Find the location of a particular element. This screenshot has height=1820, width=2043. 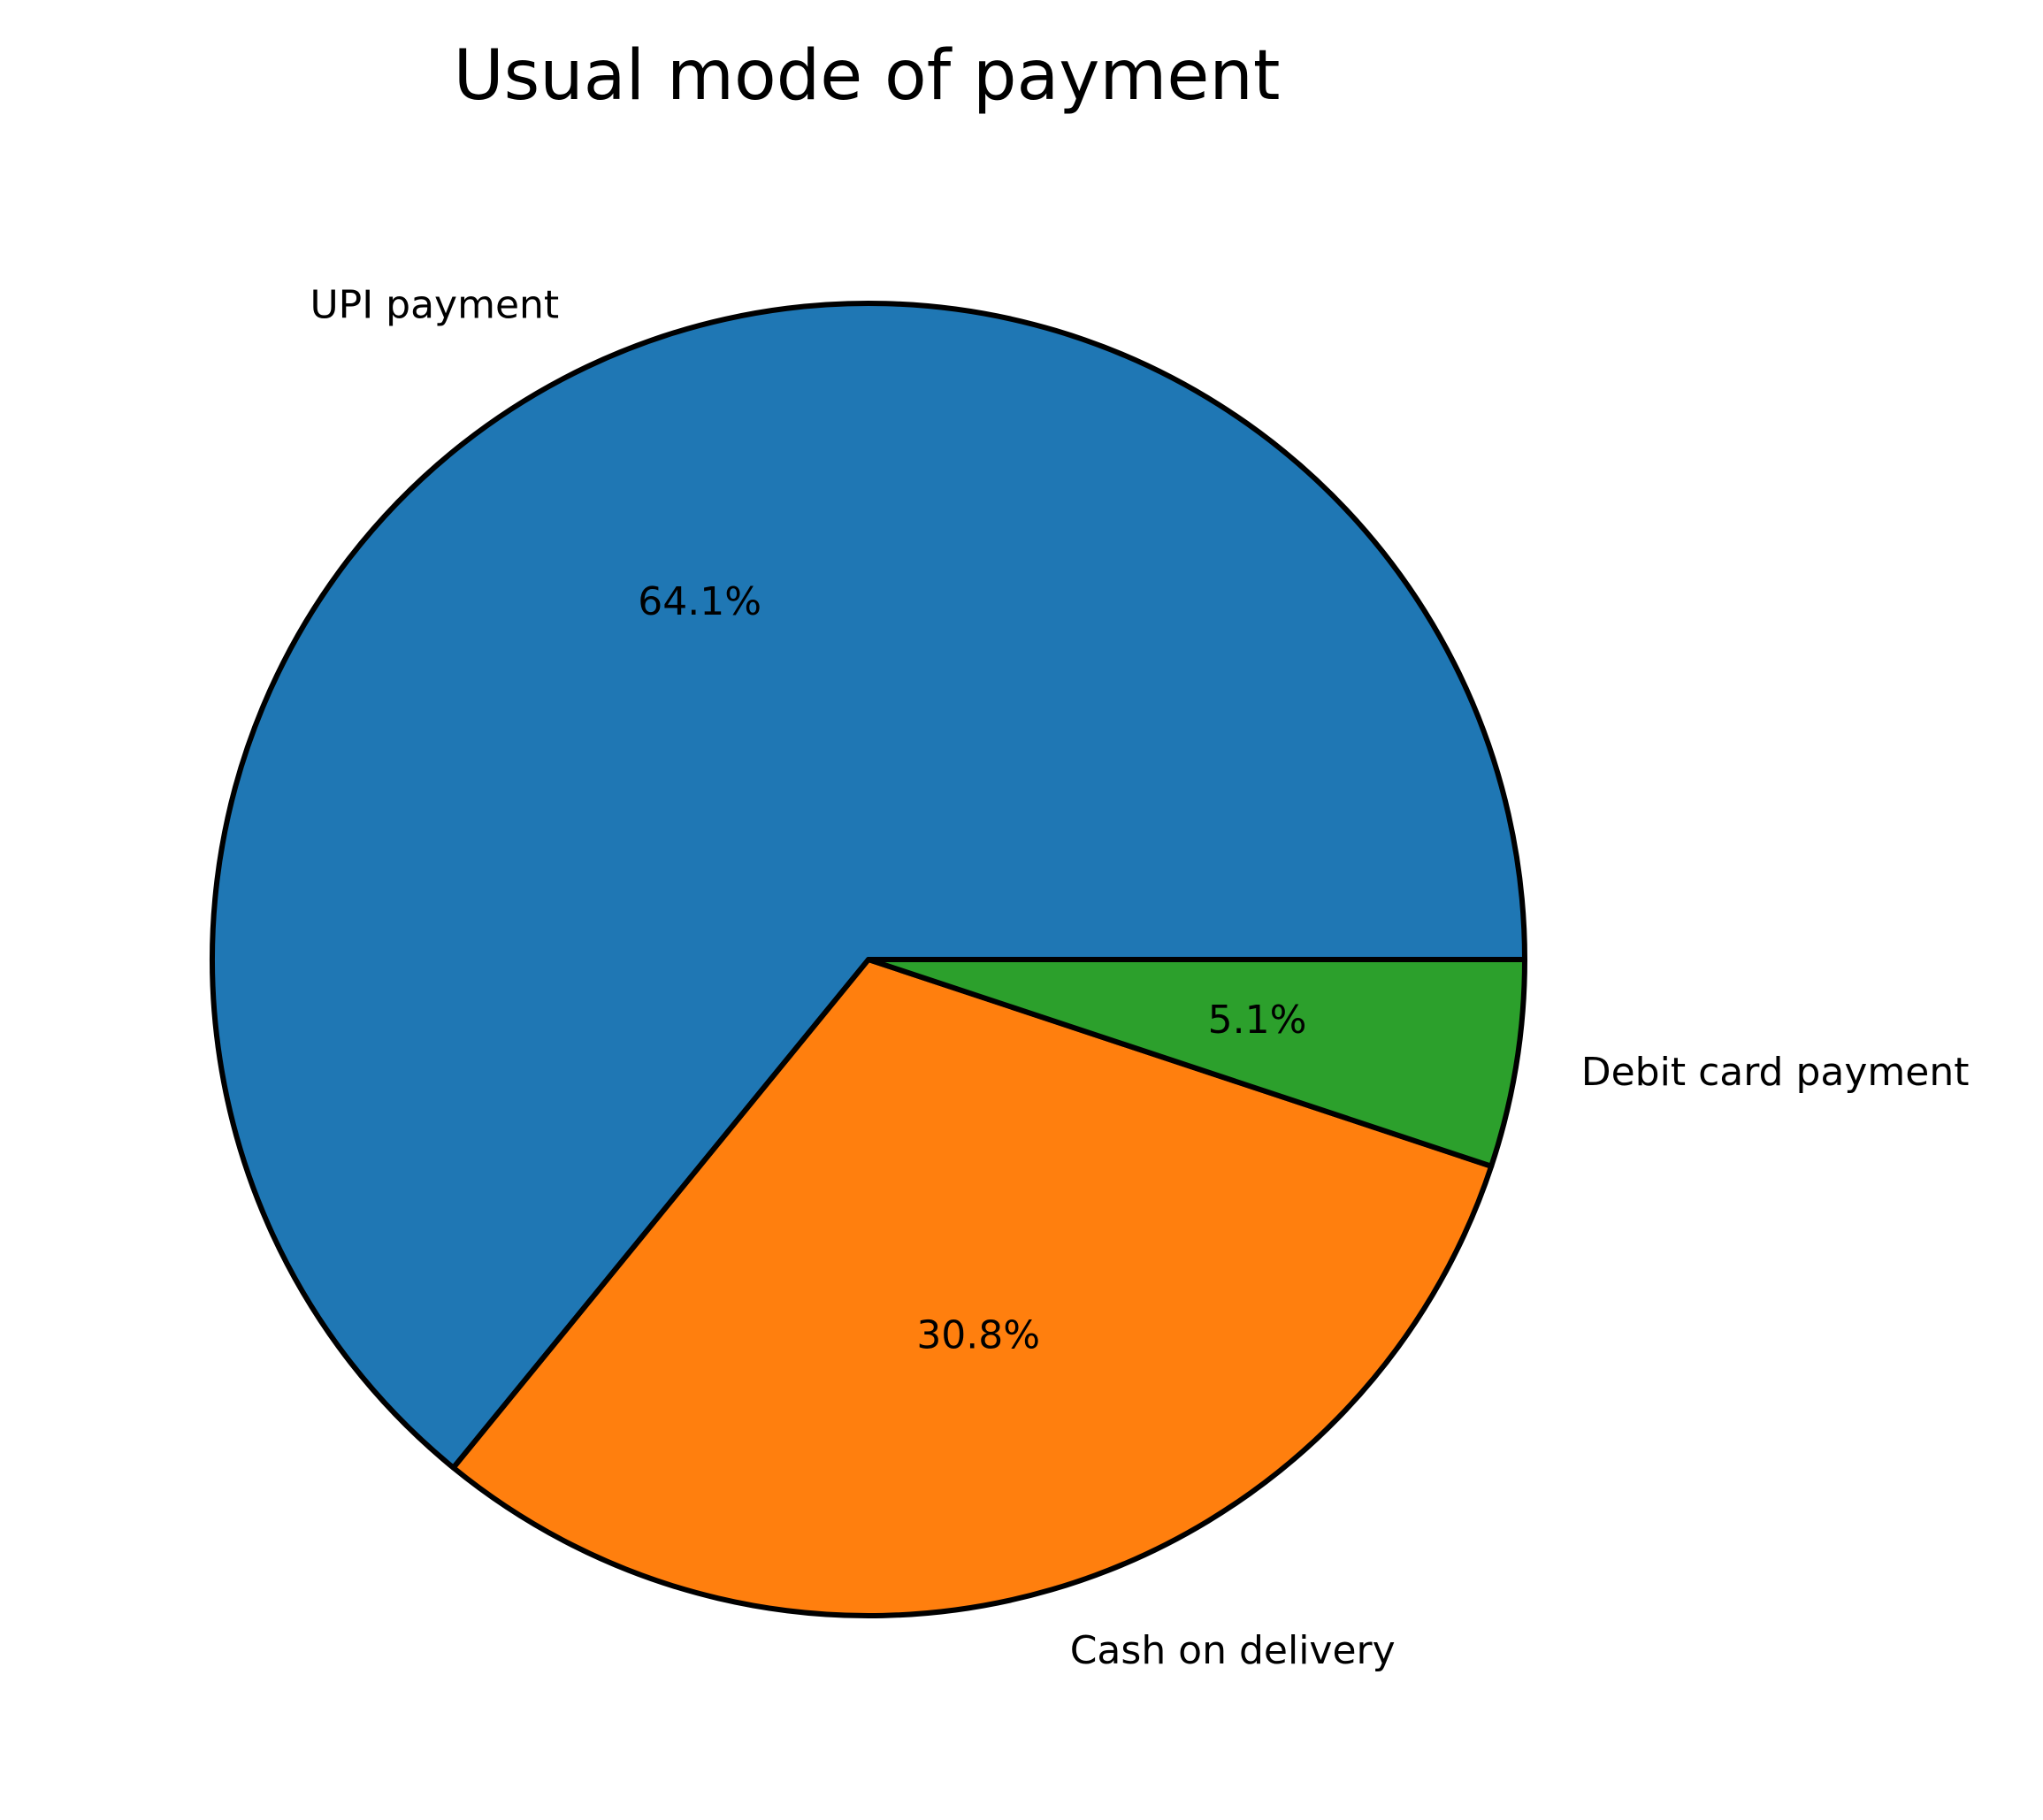

slice-label-upi-payment: UPI payment is located at coordinates (434, 305).